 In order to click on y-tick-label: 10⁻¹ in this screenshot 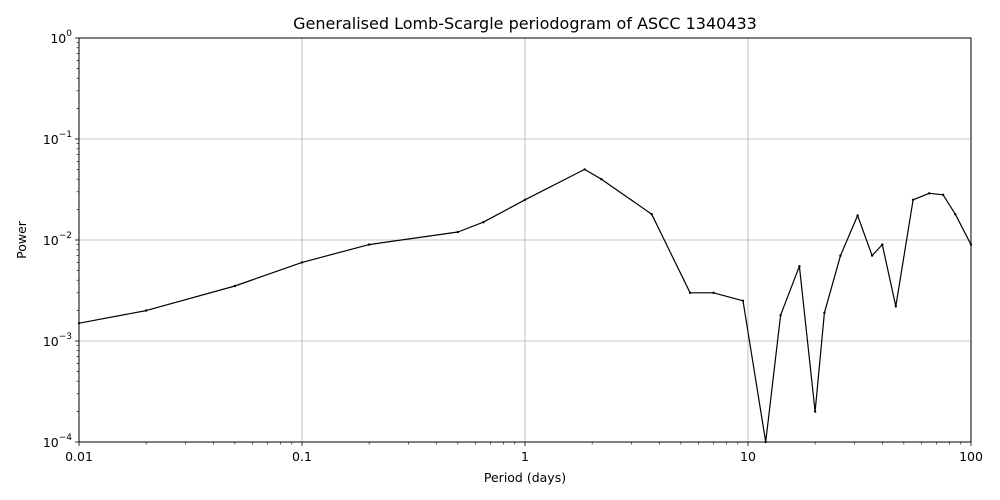, I will do `click(57, 138)`.